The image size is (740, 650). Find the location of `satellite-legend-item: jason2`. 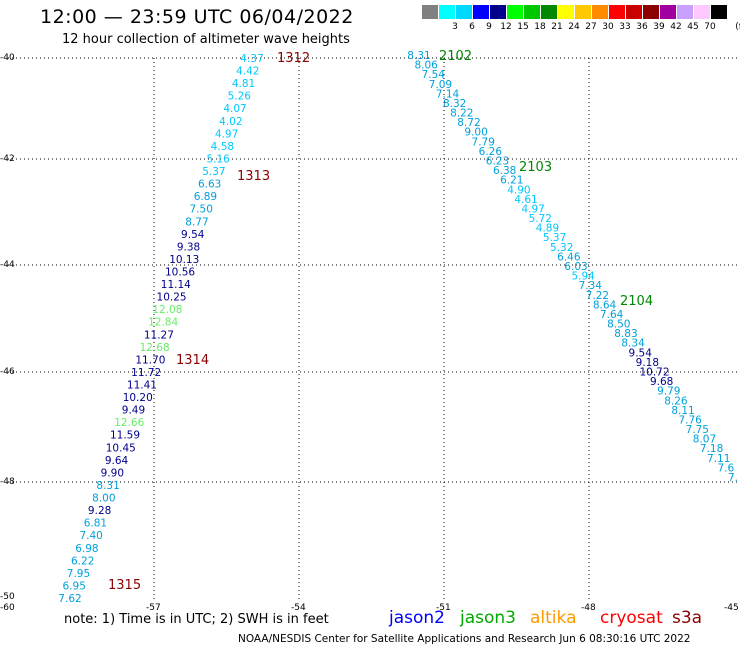

satellite-legend-item: jason2 is located at coordinates (417, 618).